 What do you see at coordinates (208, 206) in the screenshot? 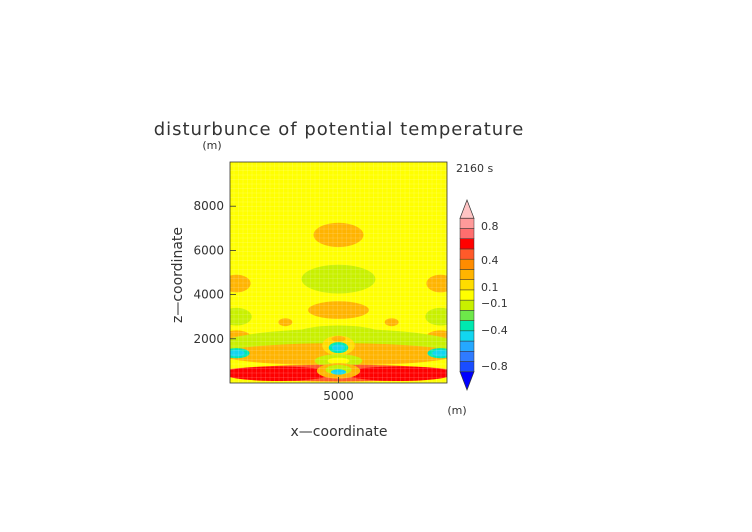
I see `y-tick-label-3: 8000` at bounding box center [208, 206].